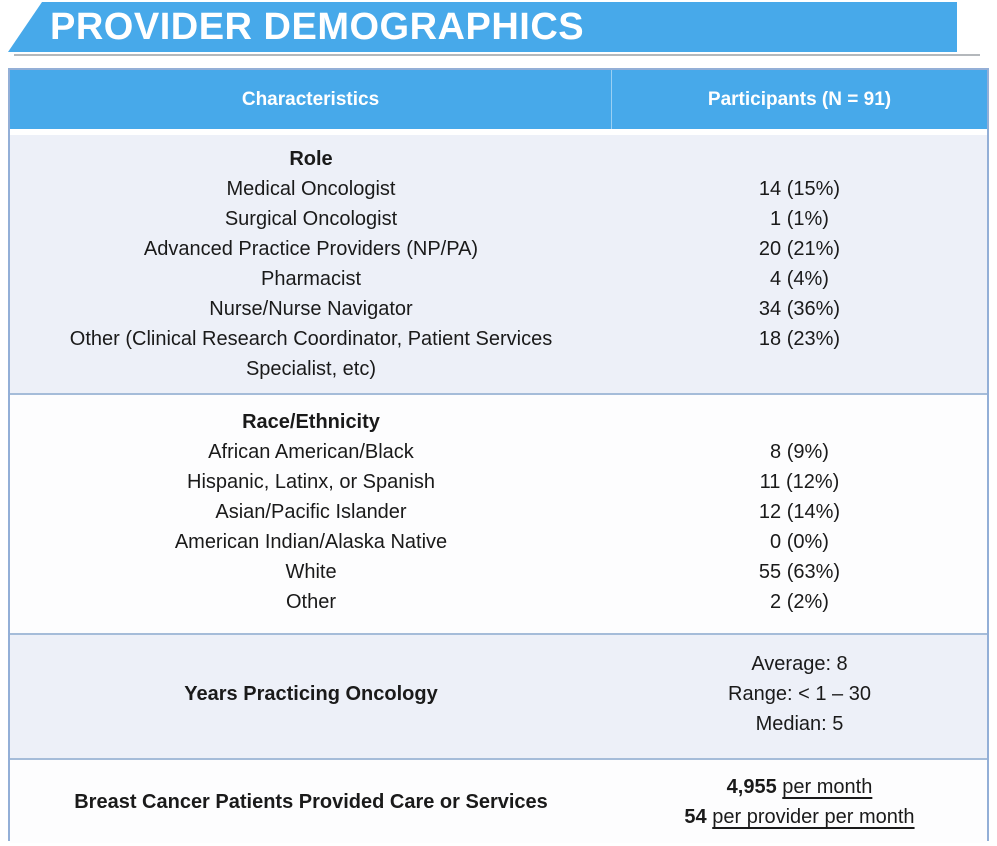  I want to click on row-value: 55 (63%), so click(799, 572).